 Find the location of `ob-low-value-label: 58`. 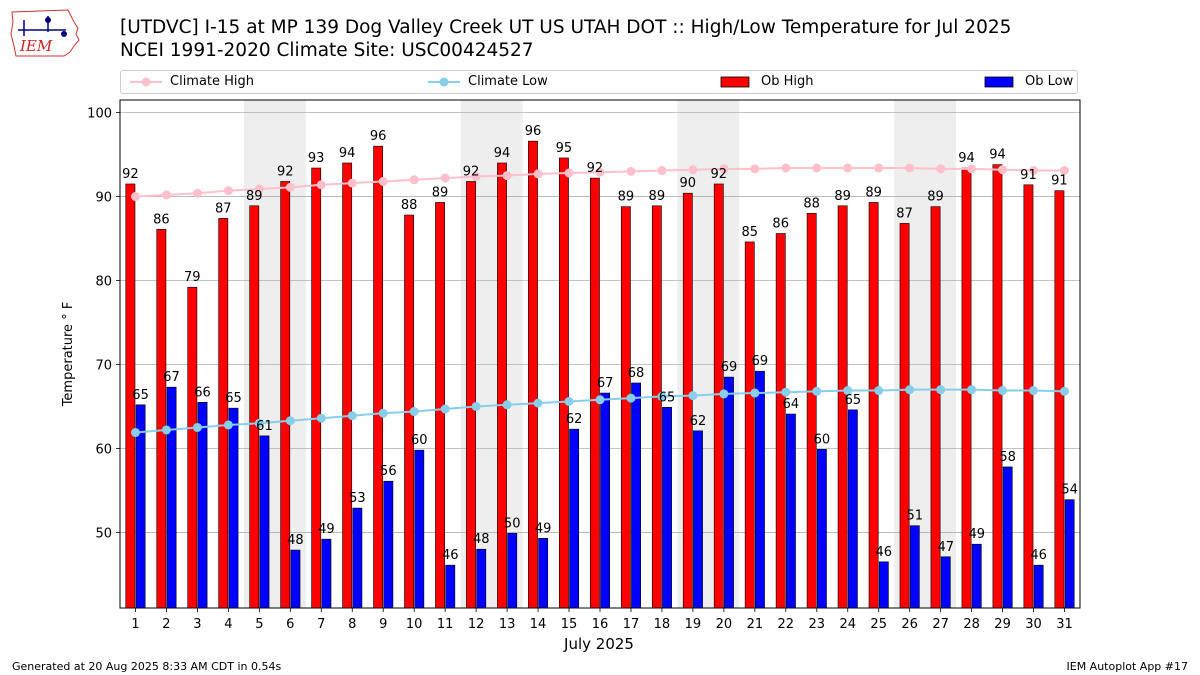

ob-low-value-label: 58 is located at coordinates (1007, 457).